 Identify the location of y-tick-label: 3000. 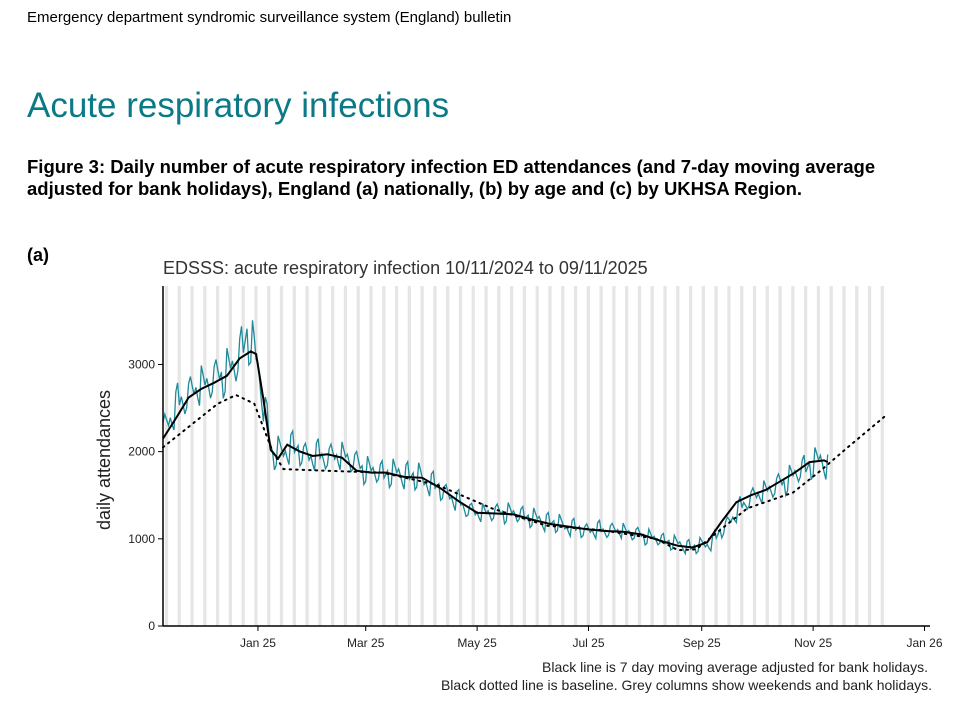
(141, 364).